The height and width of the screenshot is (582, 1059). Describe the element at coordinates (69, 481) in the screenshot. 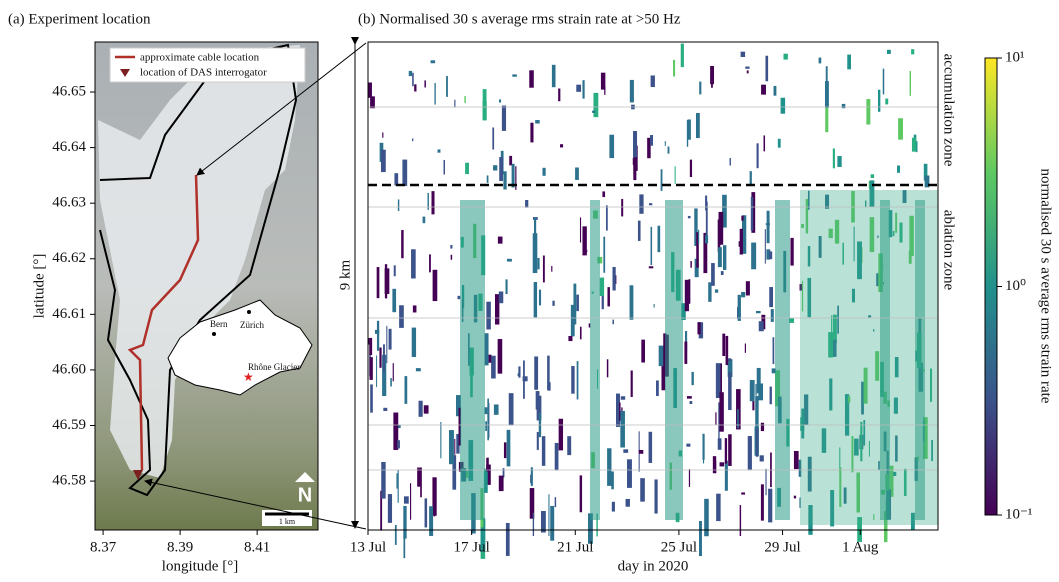

I see `y-tick-label: 46.58` at that location.